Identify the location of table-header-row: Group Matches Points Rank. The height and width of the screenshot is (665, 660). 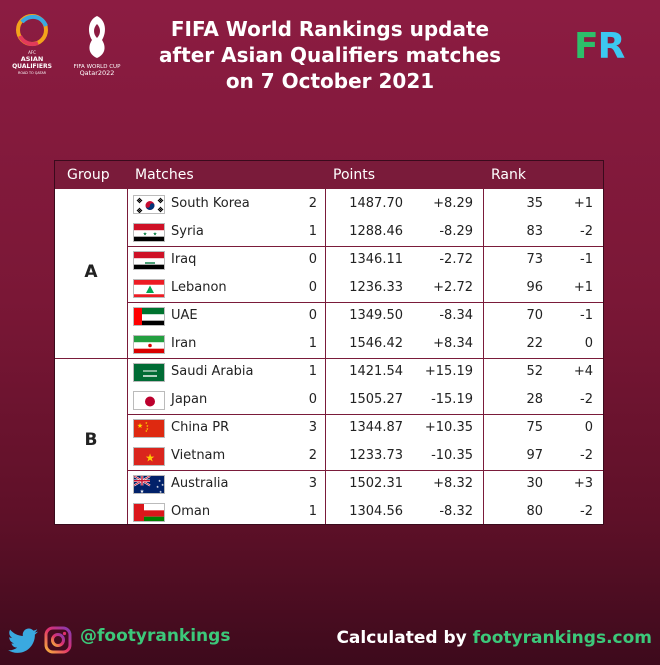
(329, 175).